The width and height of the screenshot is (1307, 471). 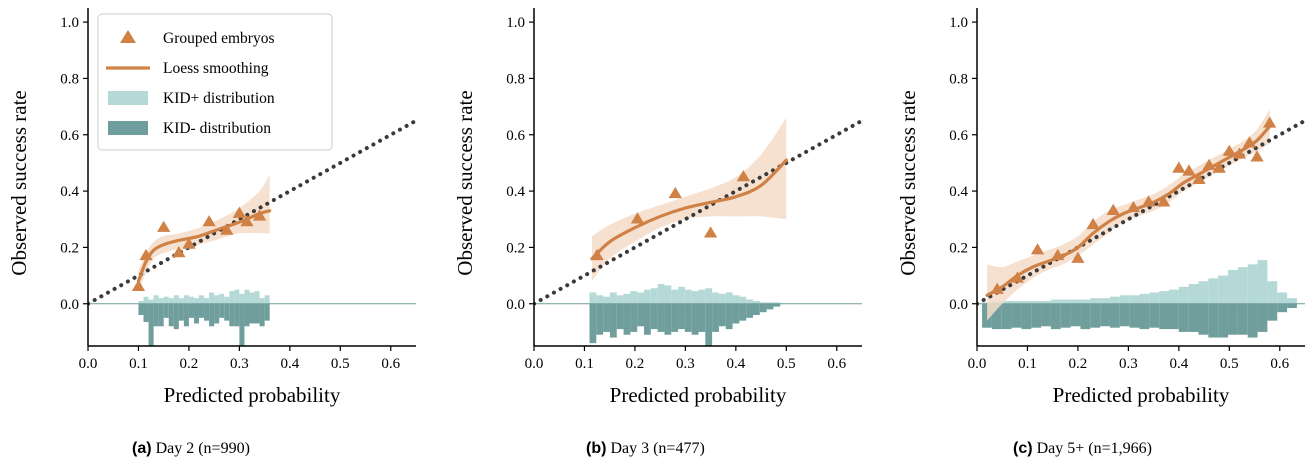 What do you see at coordinates (515, 23) in the screenshot?
I see `y-tick-label: 1.0` at bounding box center [515, 23].